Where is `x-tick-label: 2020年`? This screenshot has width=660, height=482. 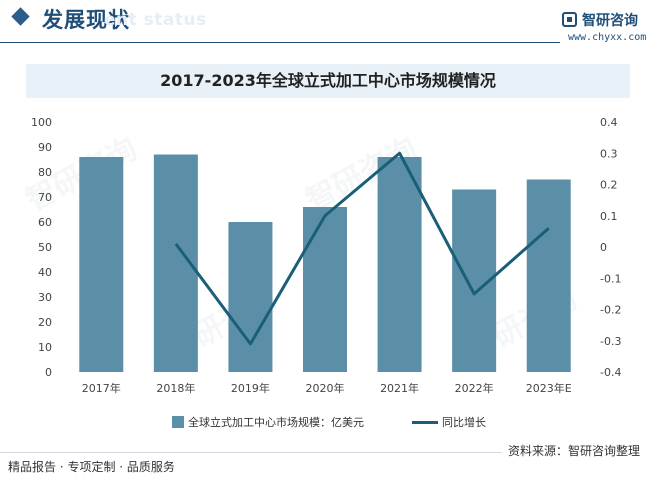
x-tick-label: 2020年 is located at coordinates (325, 388).